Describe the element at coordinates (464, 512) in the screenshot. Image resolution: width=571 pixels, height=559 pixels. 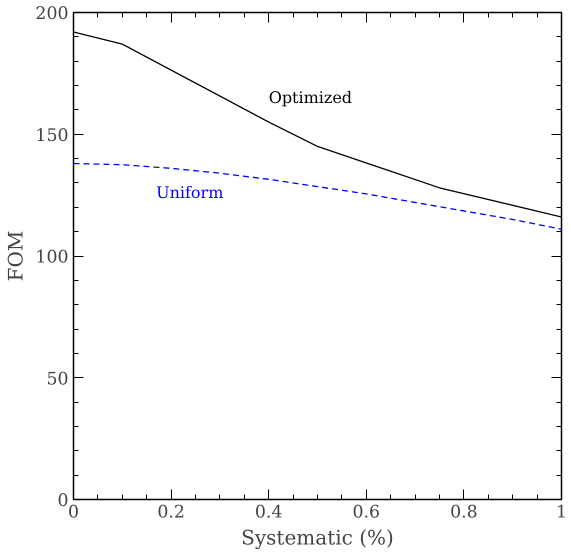
I see `x-tick-label: 0.8` at that location.